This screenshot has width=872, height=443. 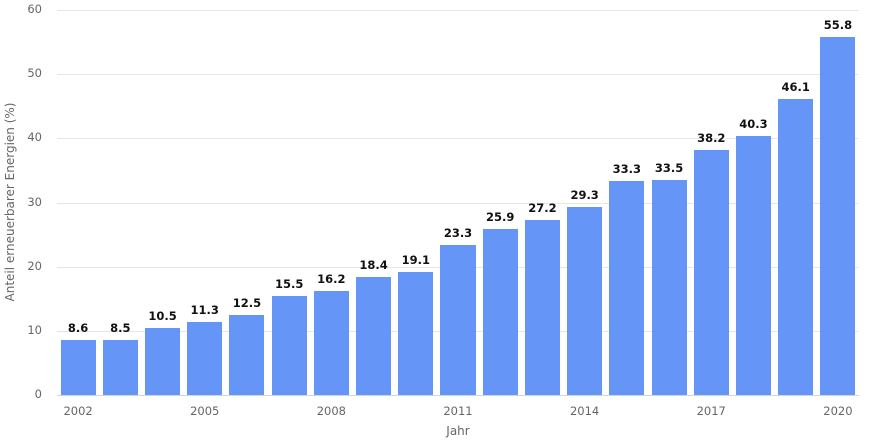 What do you see at coordinates (78, 367) in the screenshot?
I see `bar-2002` at bounding box center [78, 367].